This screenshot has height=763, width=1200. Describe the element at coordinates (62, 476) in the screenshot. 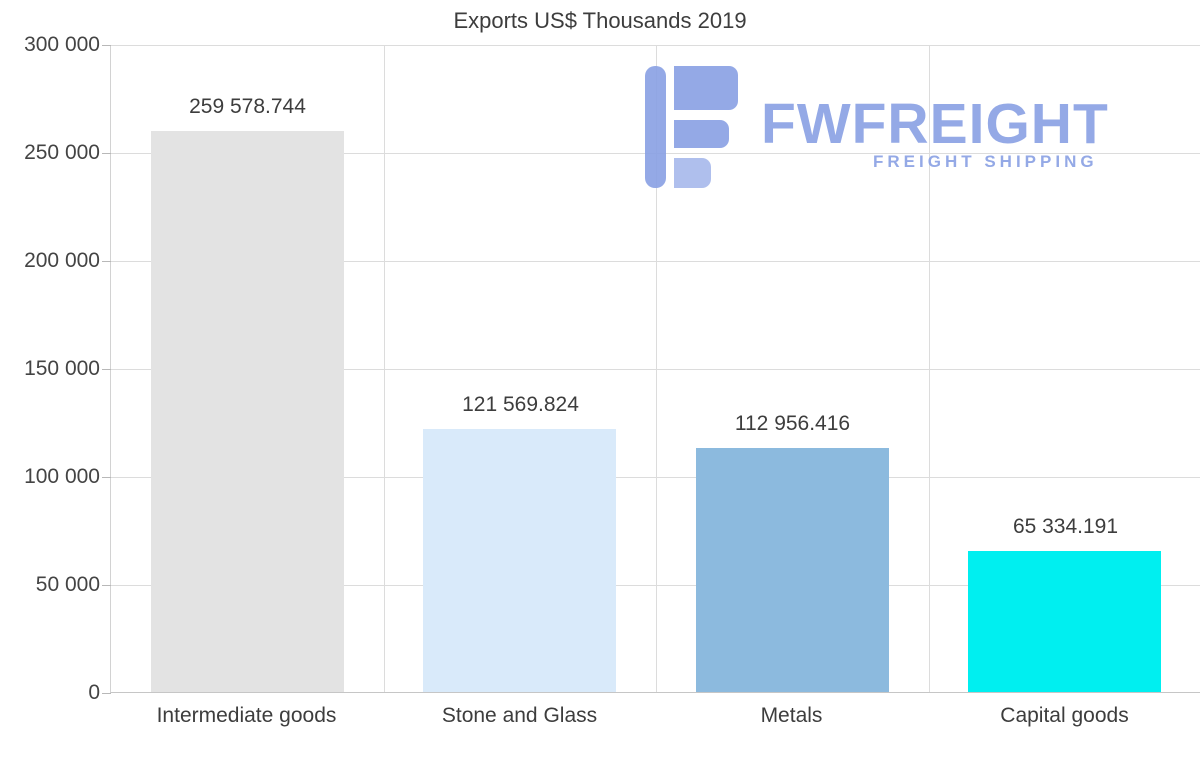

I see `ytick-label: 100 000` at that location.